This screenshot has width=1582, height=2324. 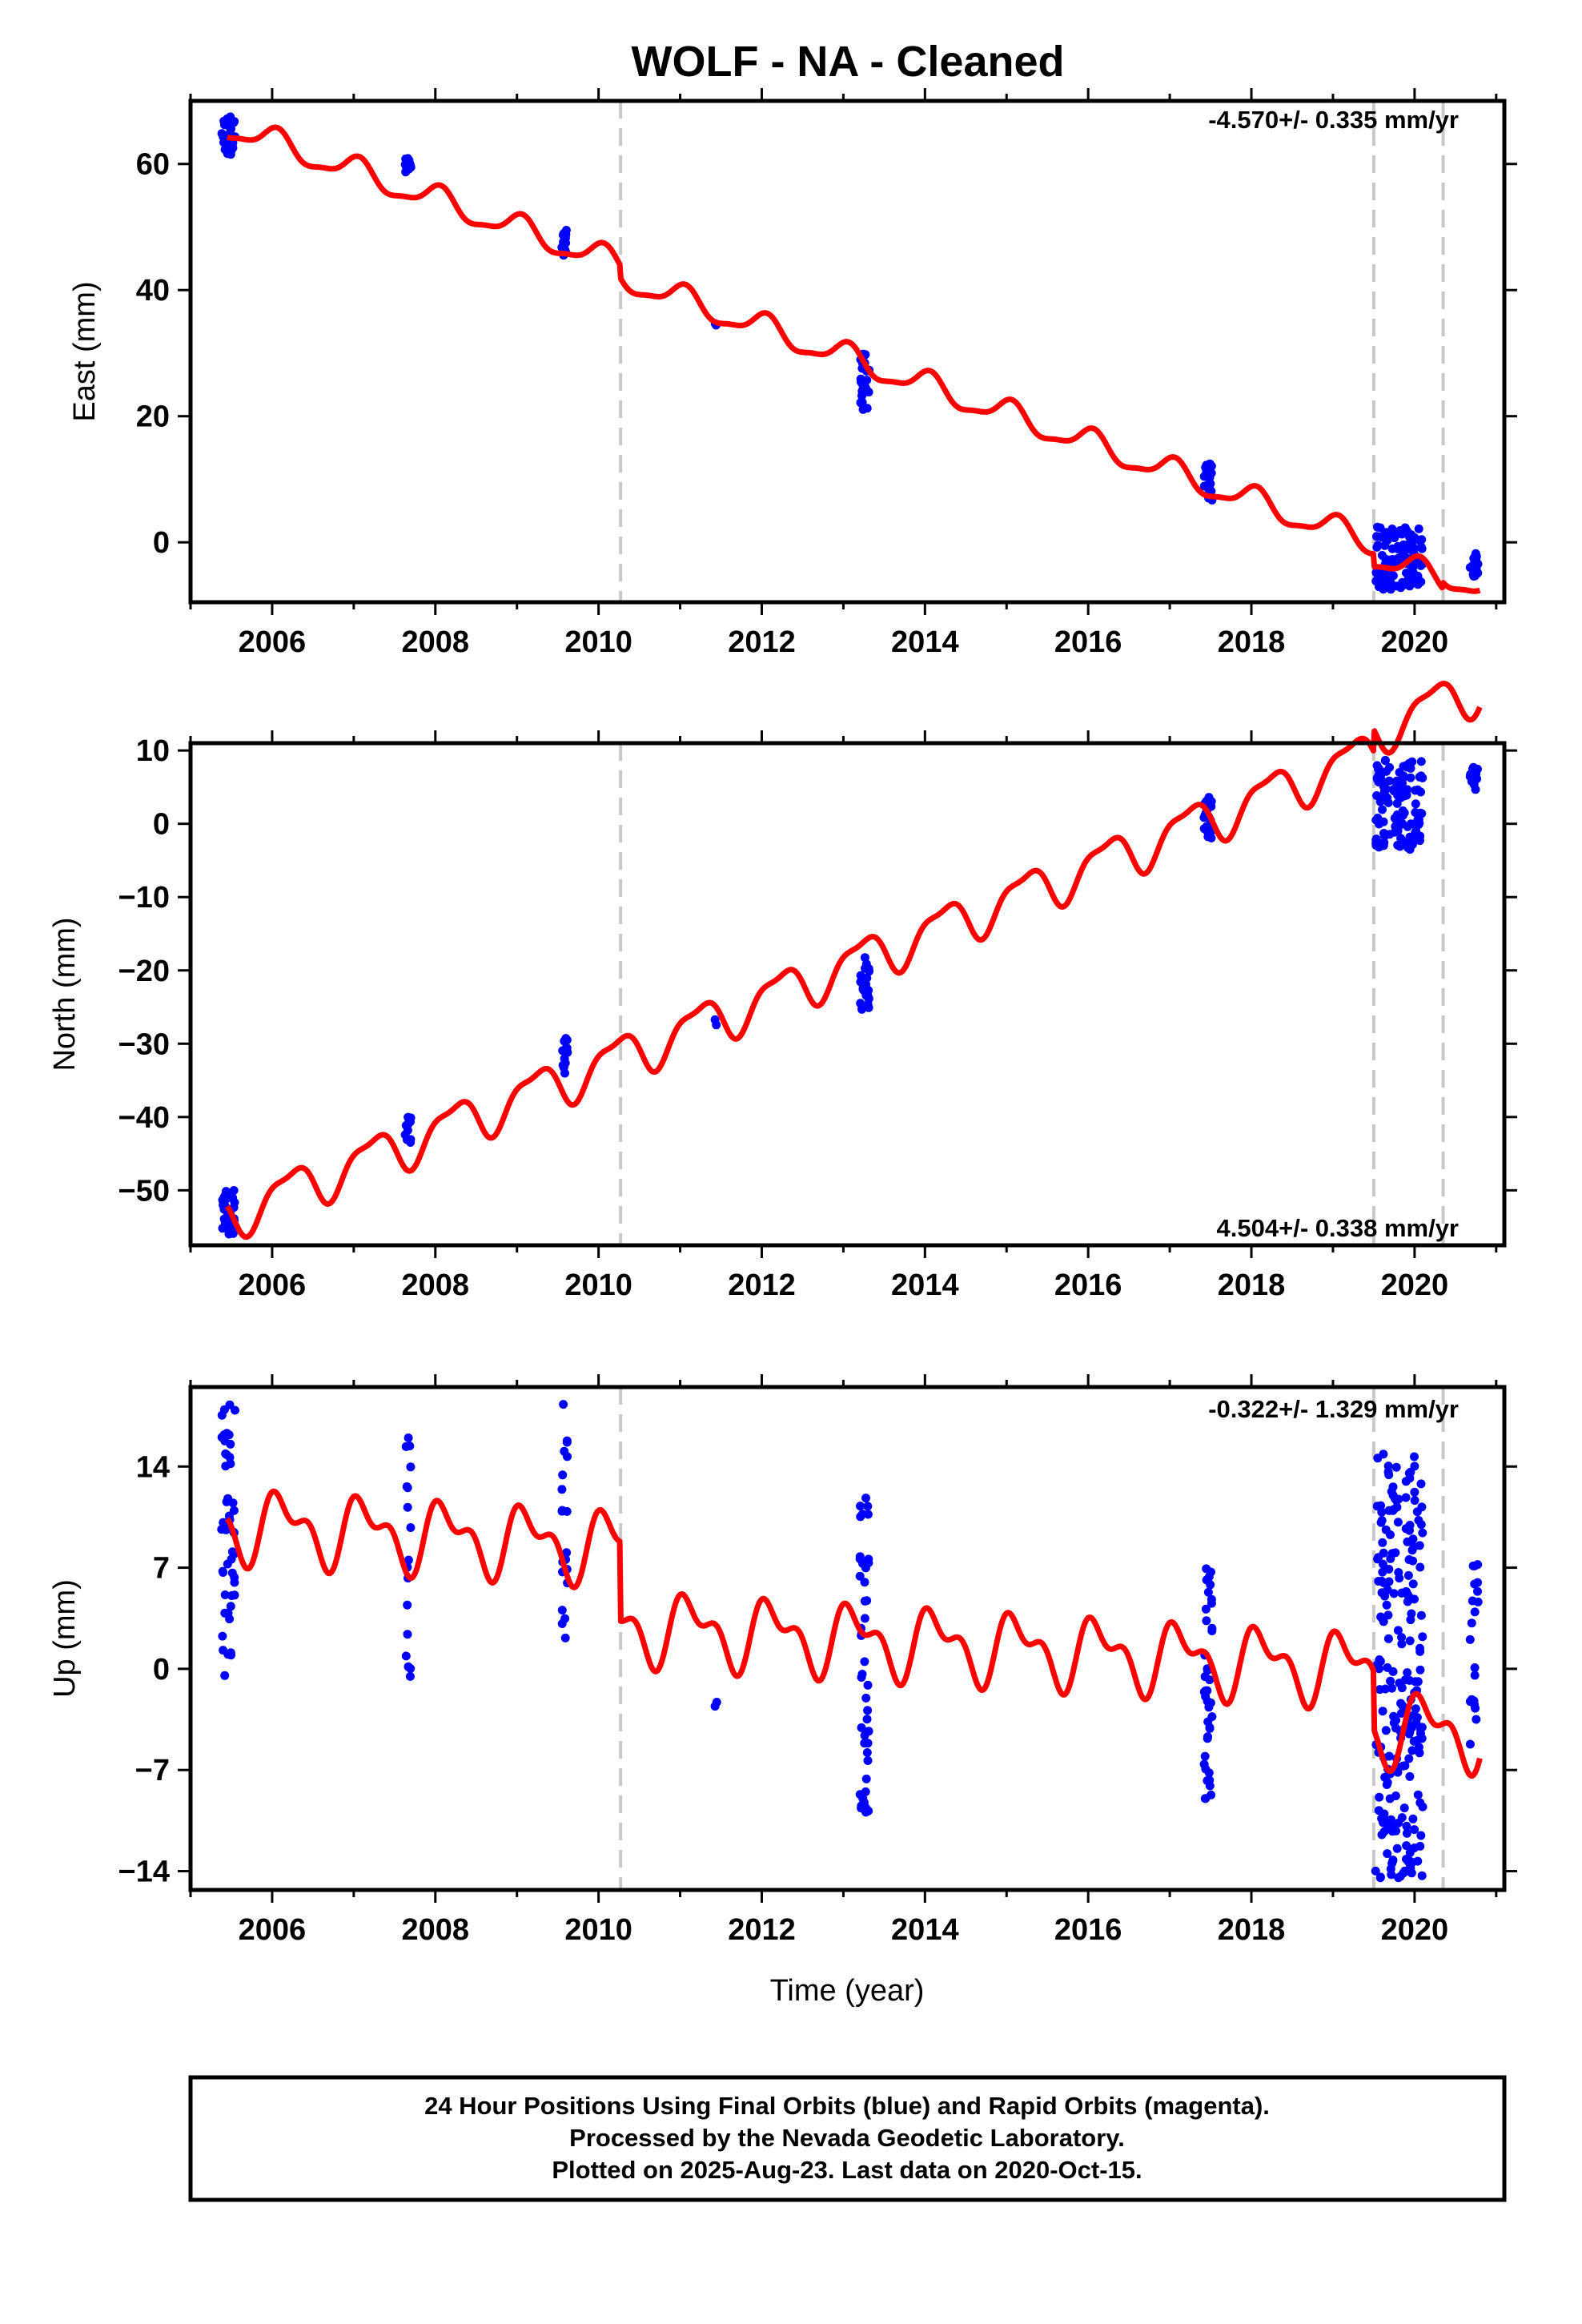 What do you see at coordinates (762, 642) in the screenshot?
I see `east-x-tick-label: 2012` at bounding box center [762, 642].